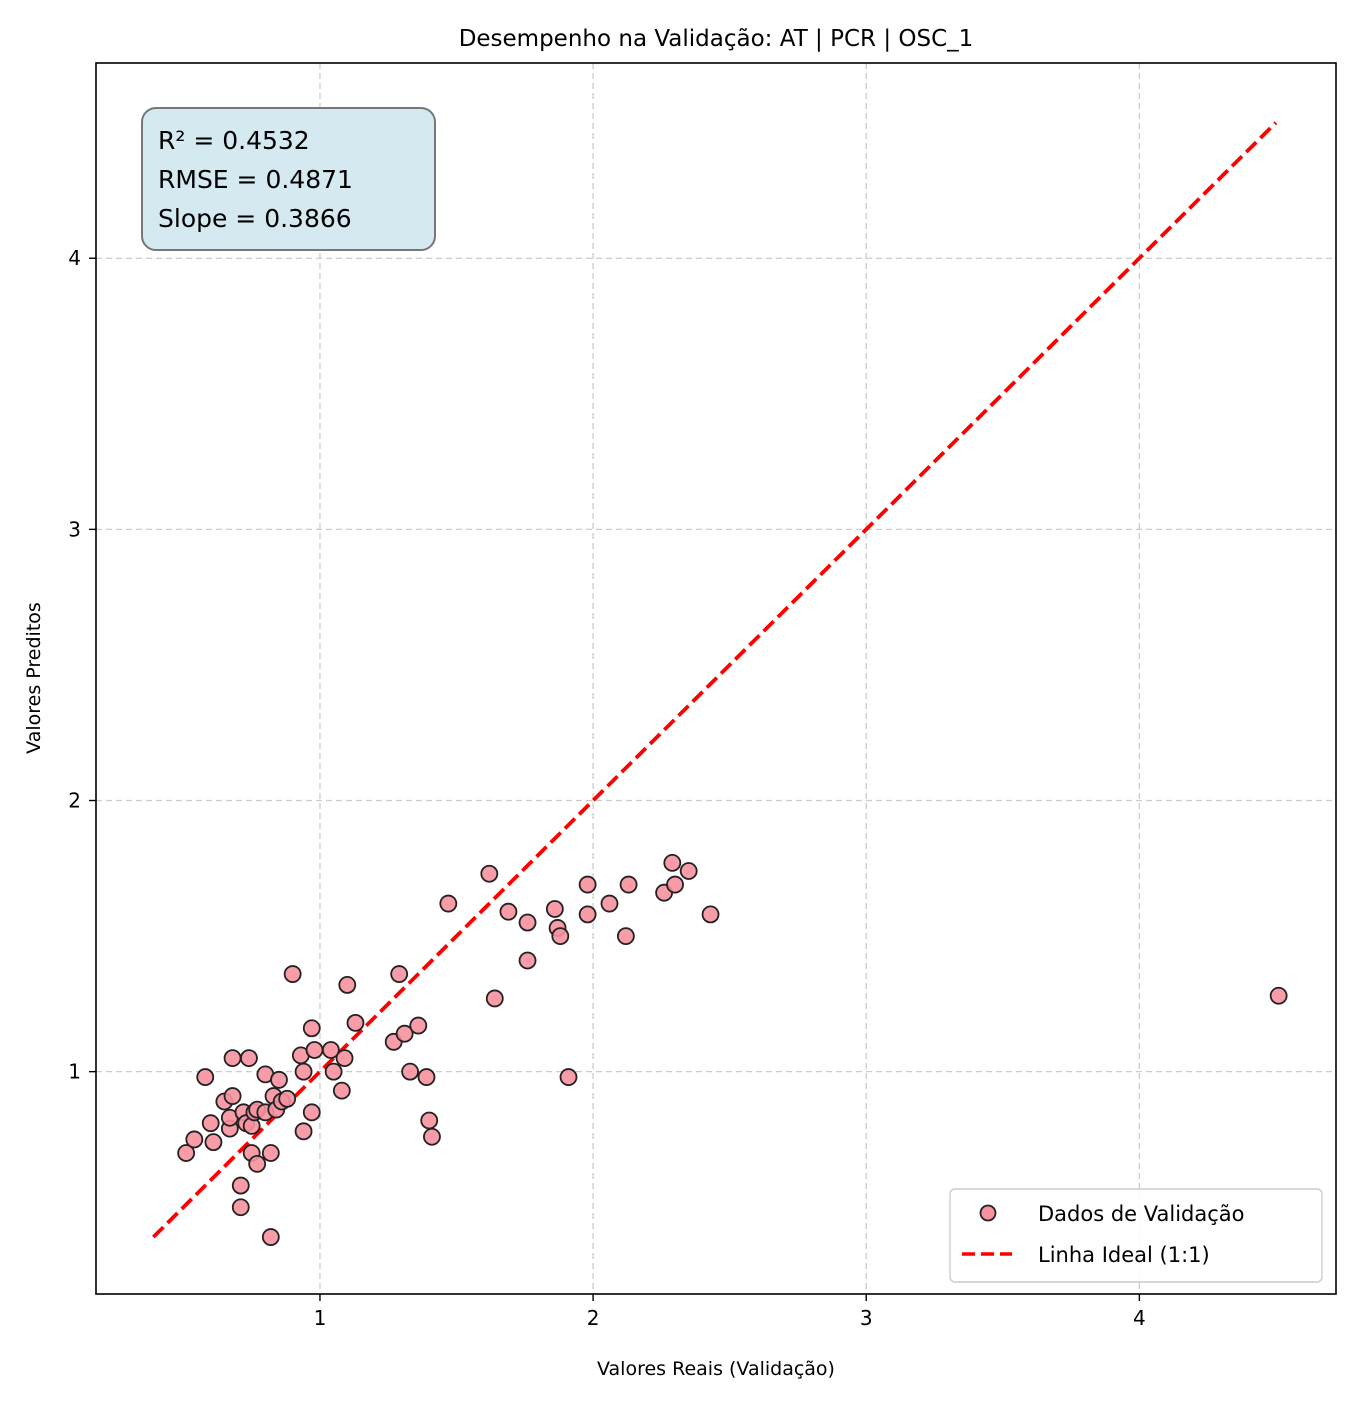 This screenshot has height=1402, width=1356. I want to click on y-tick-label: 1, so click(74, 1072).